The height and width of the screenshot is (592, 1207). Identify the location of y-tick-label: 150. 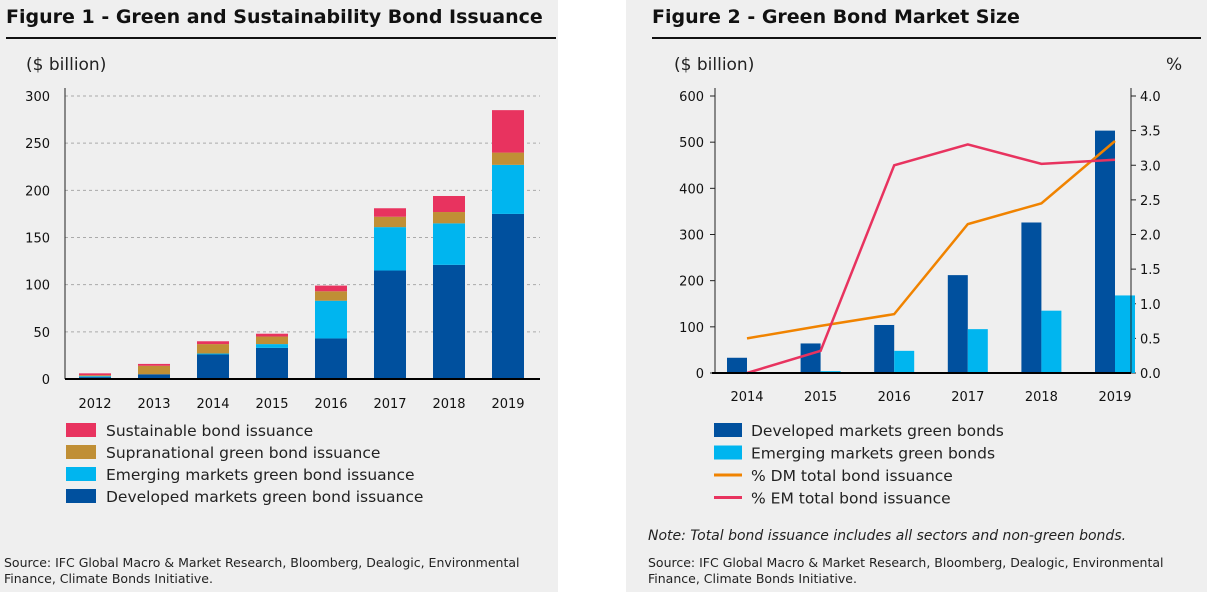
(37, 239).